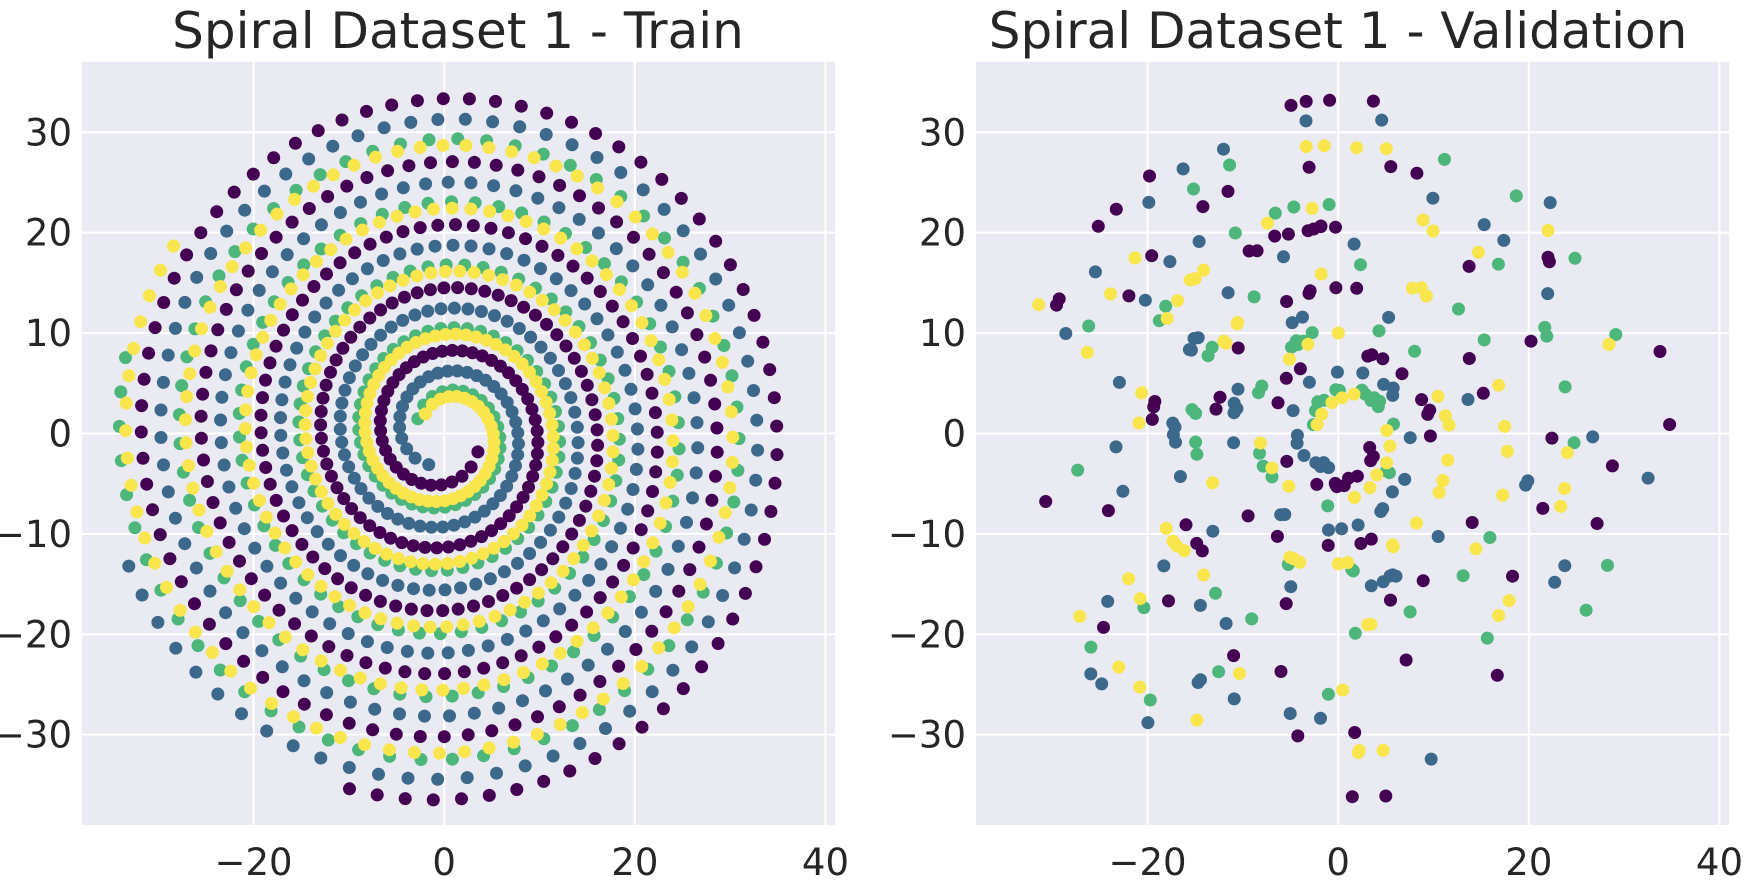 The width and height of the screenshot is (1746, 880). What do you see at coordinates (1338, 860) in the screenshot?
I see `validation-x-tick-label: 0` at bounding box center [1338, 860].